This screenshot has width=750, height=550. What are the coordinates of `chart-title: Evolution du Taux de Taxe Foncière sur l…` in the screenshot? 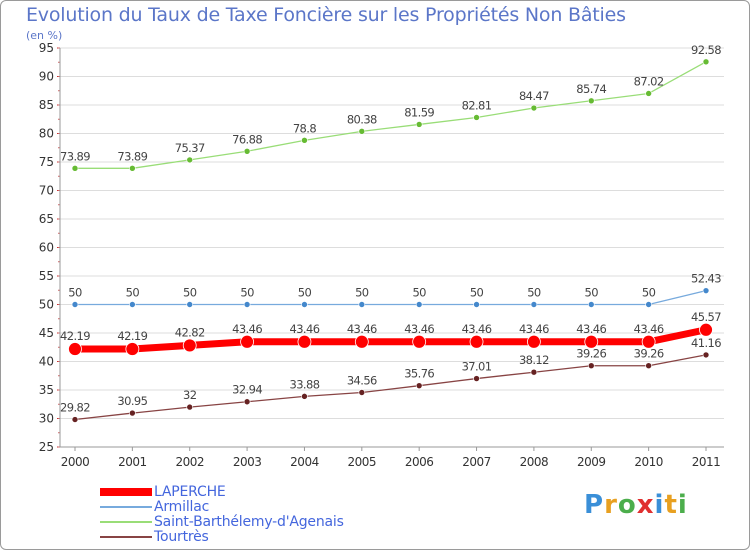 It's located at (326, 15).